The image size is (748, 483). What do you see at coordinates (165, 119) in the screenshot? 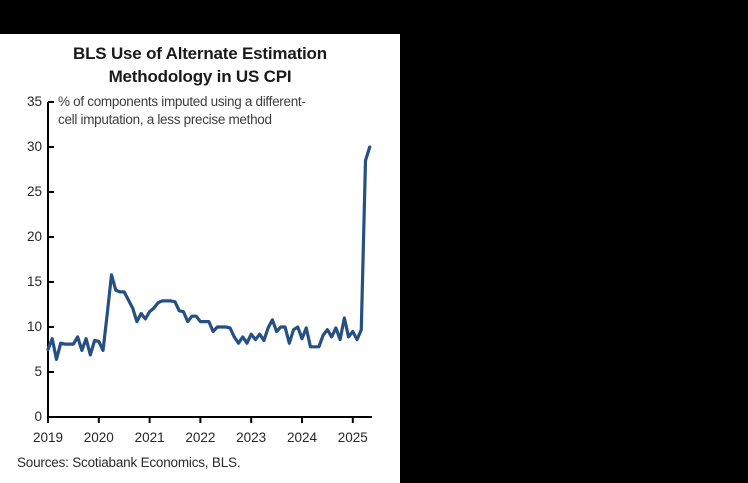
I see `chart-subtitle-line2: cell imputation, a less precise method` at bounding box center [165, 119].